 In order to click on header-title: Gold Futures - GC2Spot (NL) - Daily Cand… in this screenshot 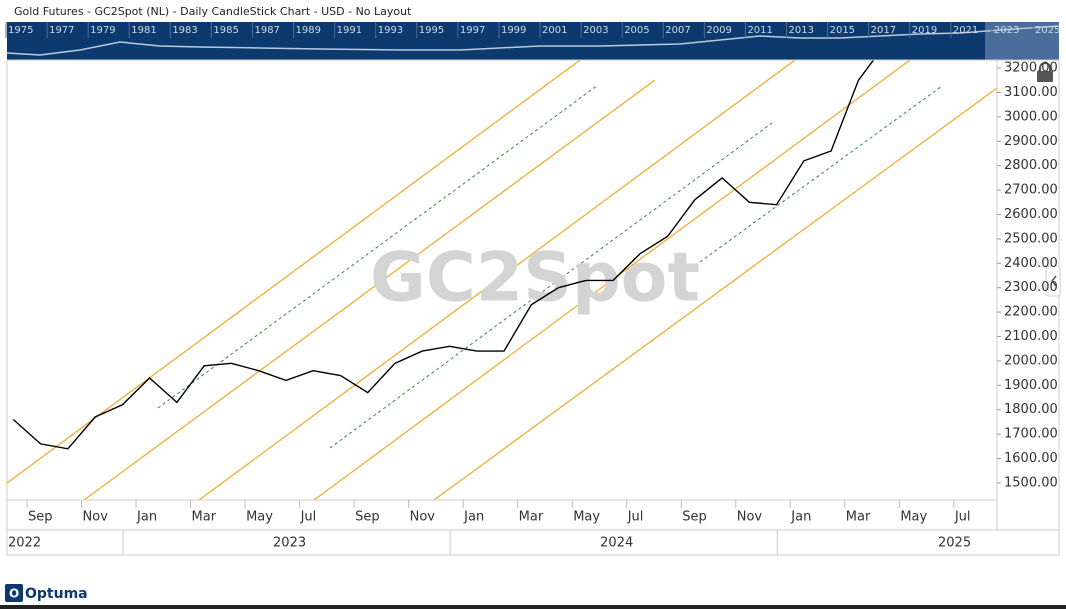, I will do `click(213, 11)`.